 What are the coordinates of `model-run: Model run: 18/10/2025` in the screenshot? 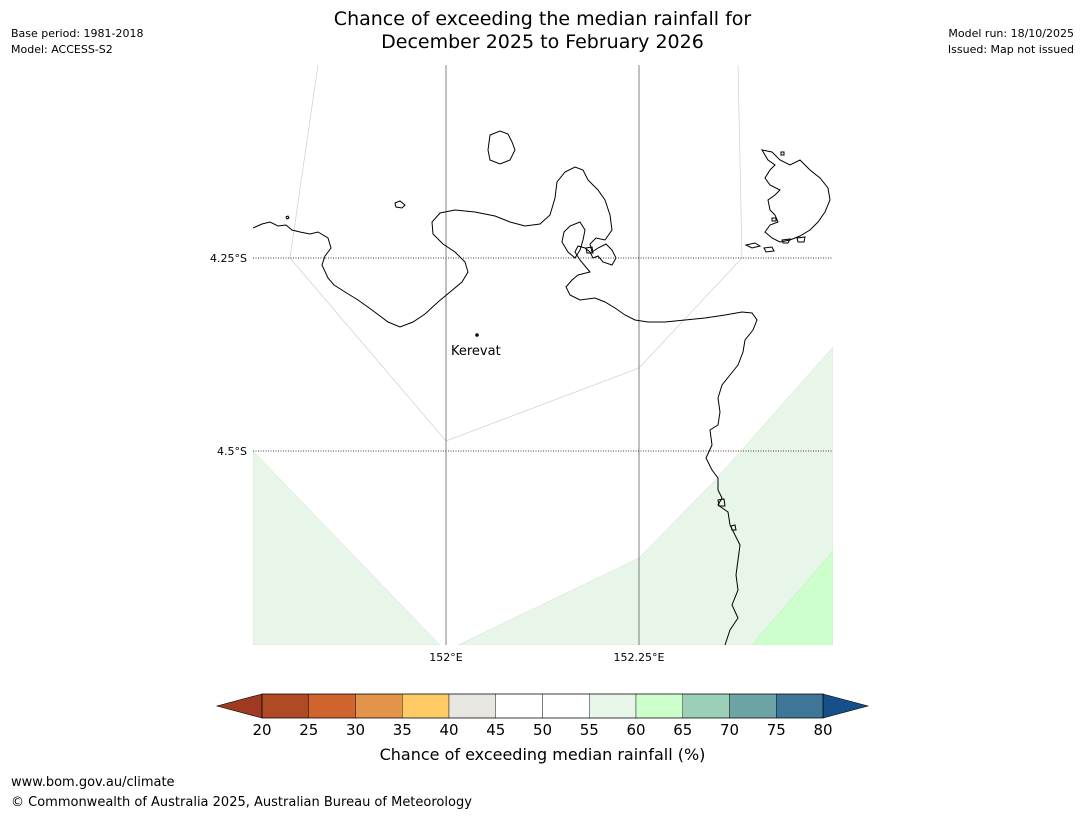 It's located at (1011, 33).